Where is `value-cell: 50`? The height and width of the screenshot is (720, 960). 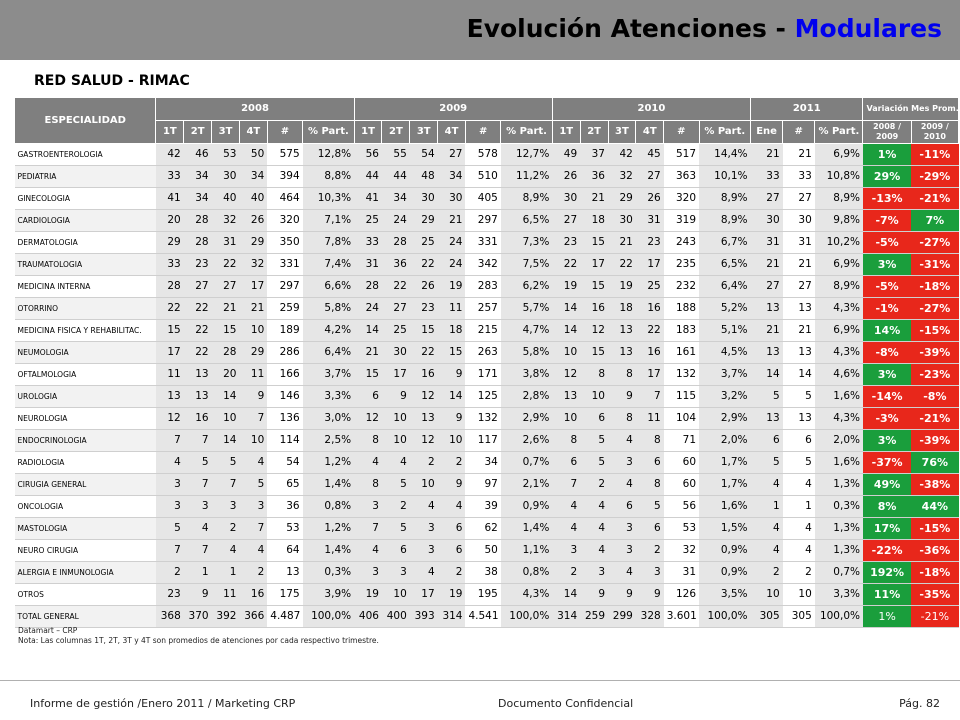 value-cell: 50 is located at coordinates (253, 154).